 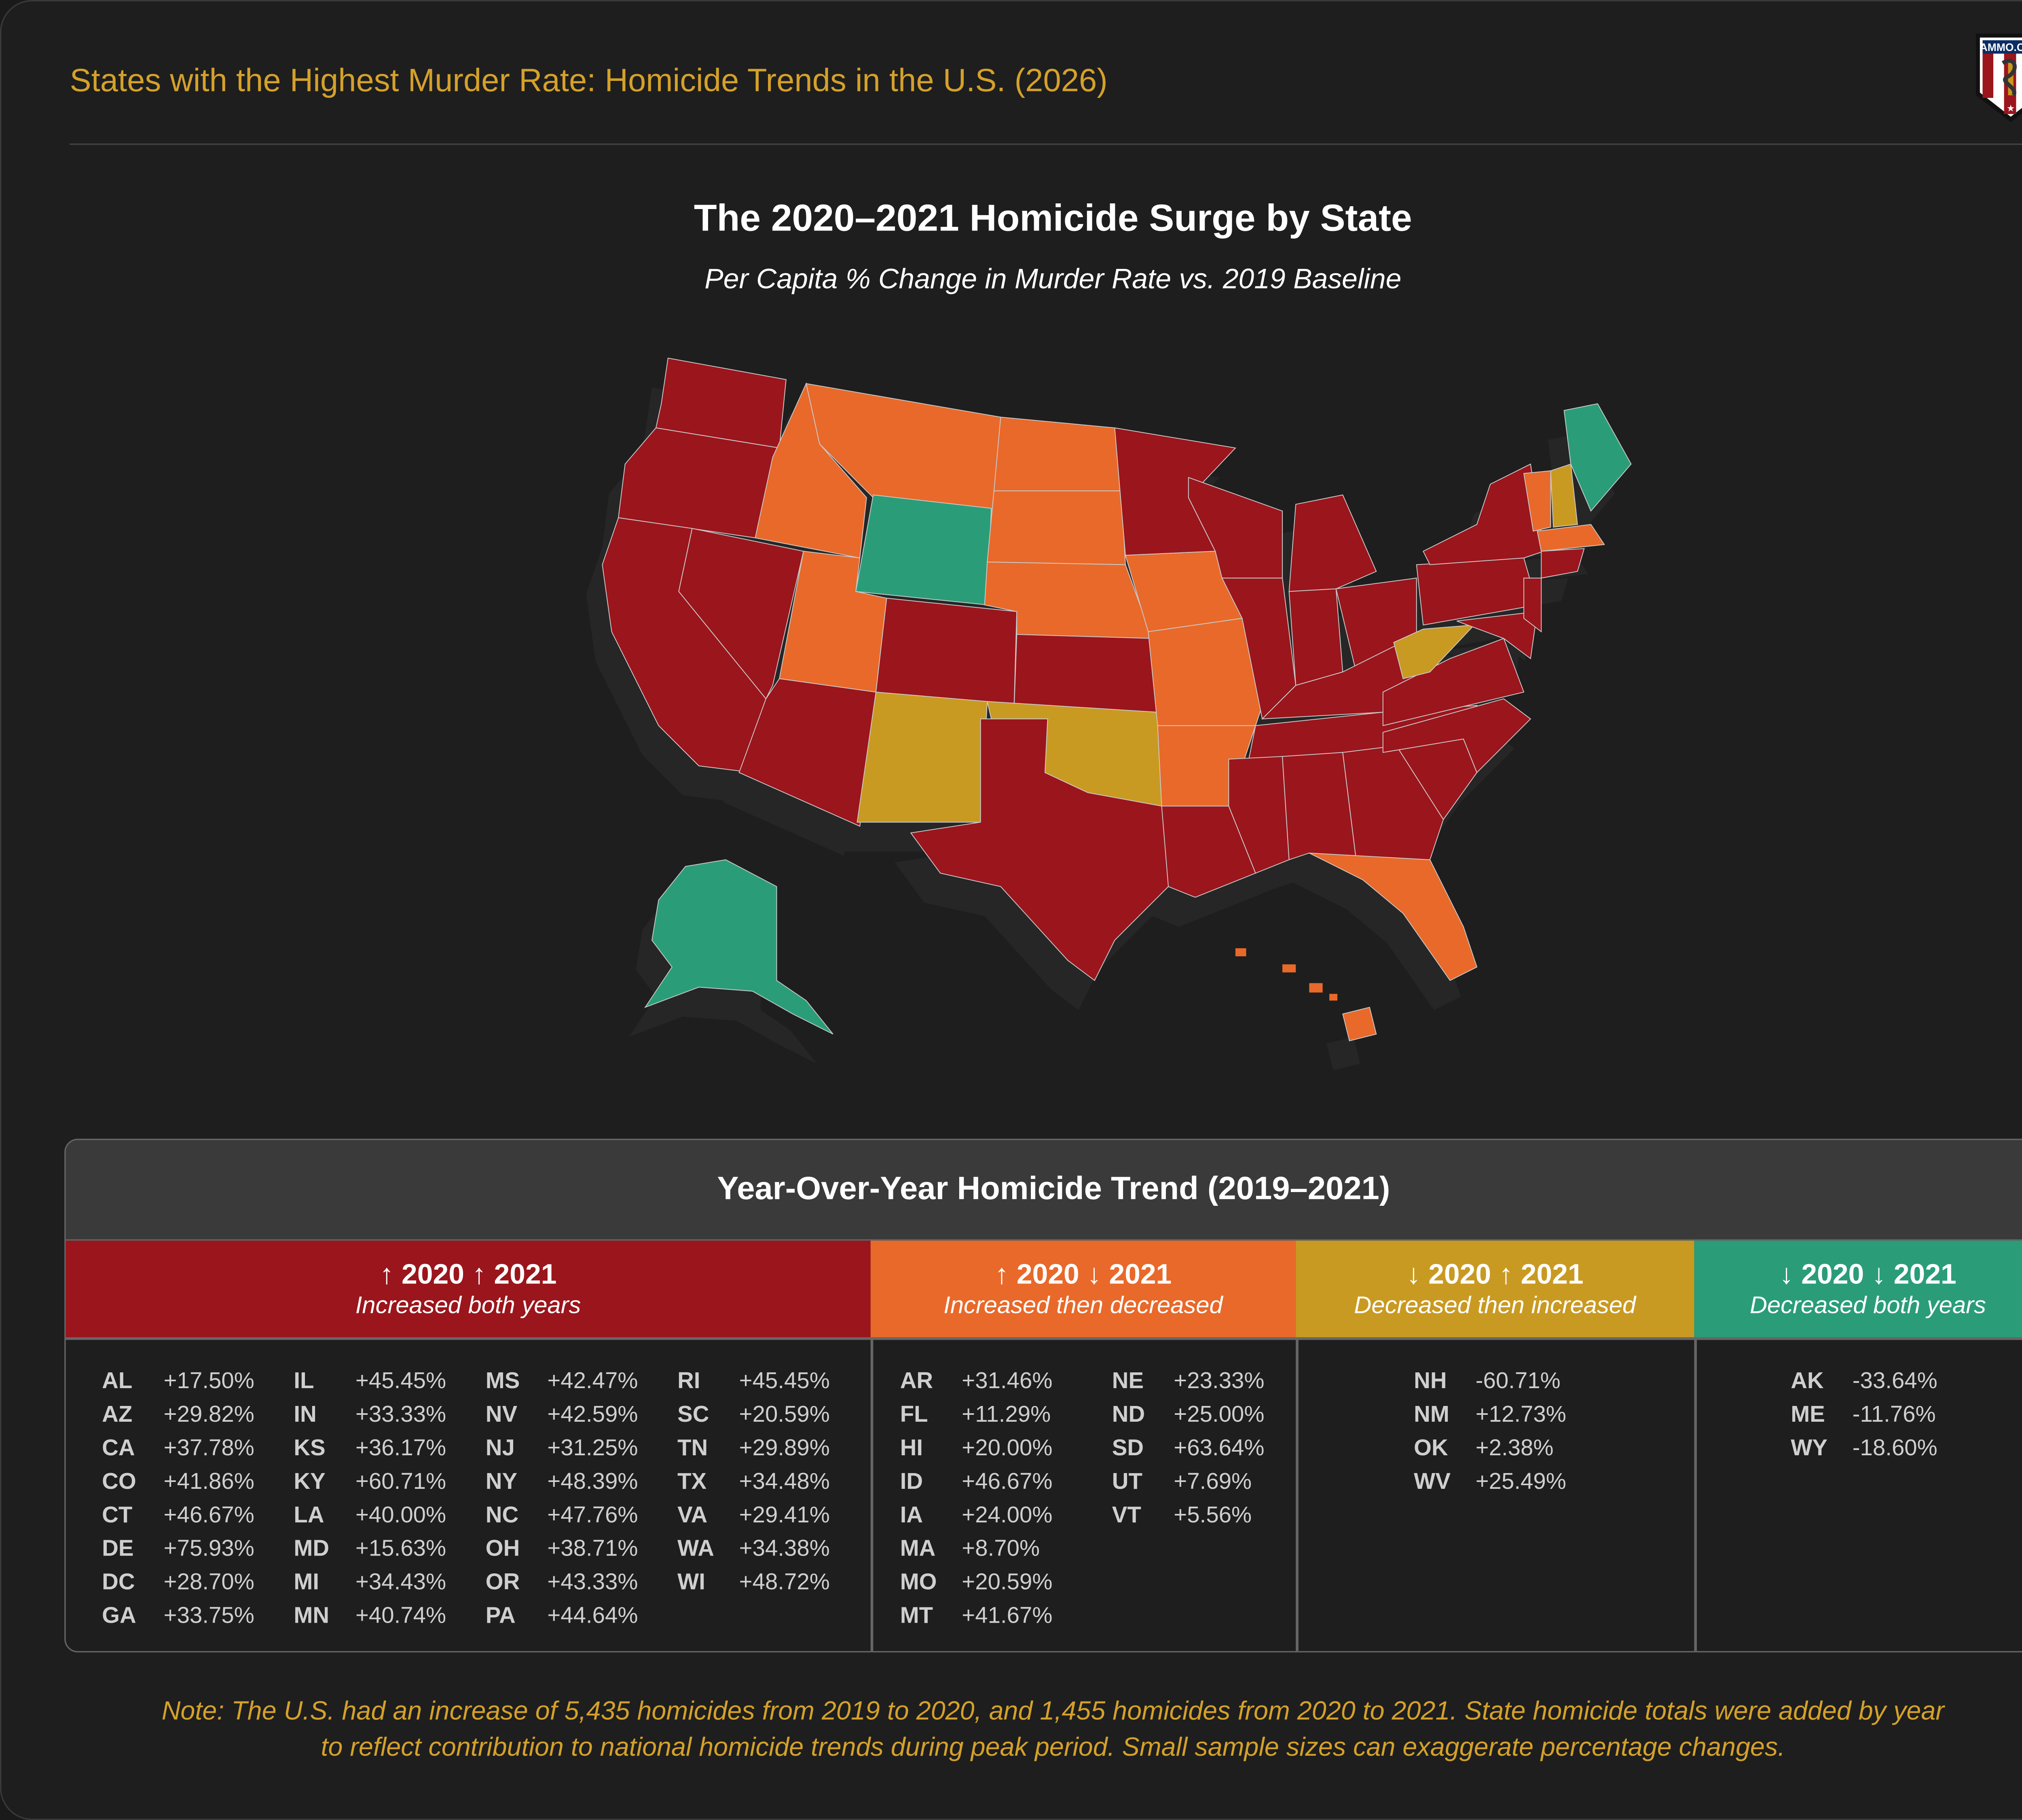 I want to click on state-mo, so click(x=1205, y=672).